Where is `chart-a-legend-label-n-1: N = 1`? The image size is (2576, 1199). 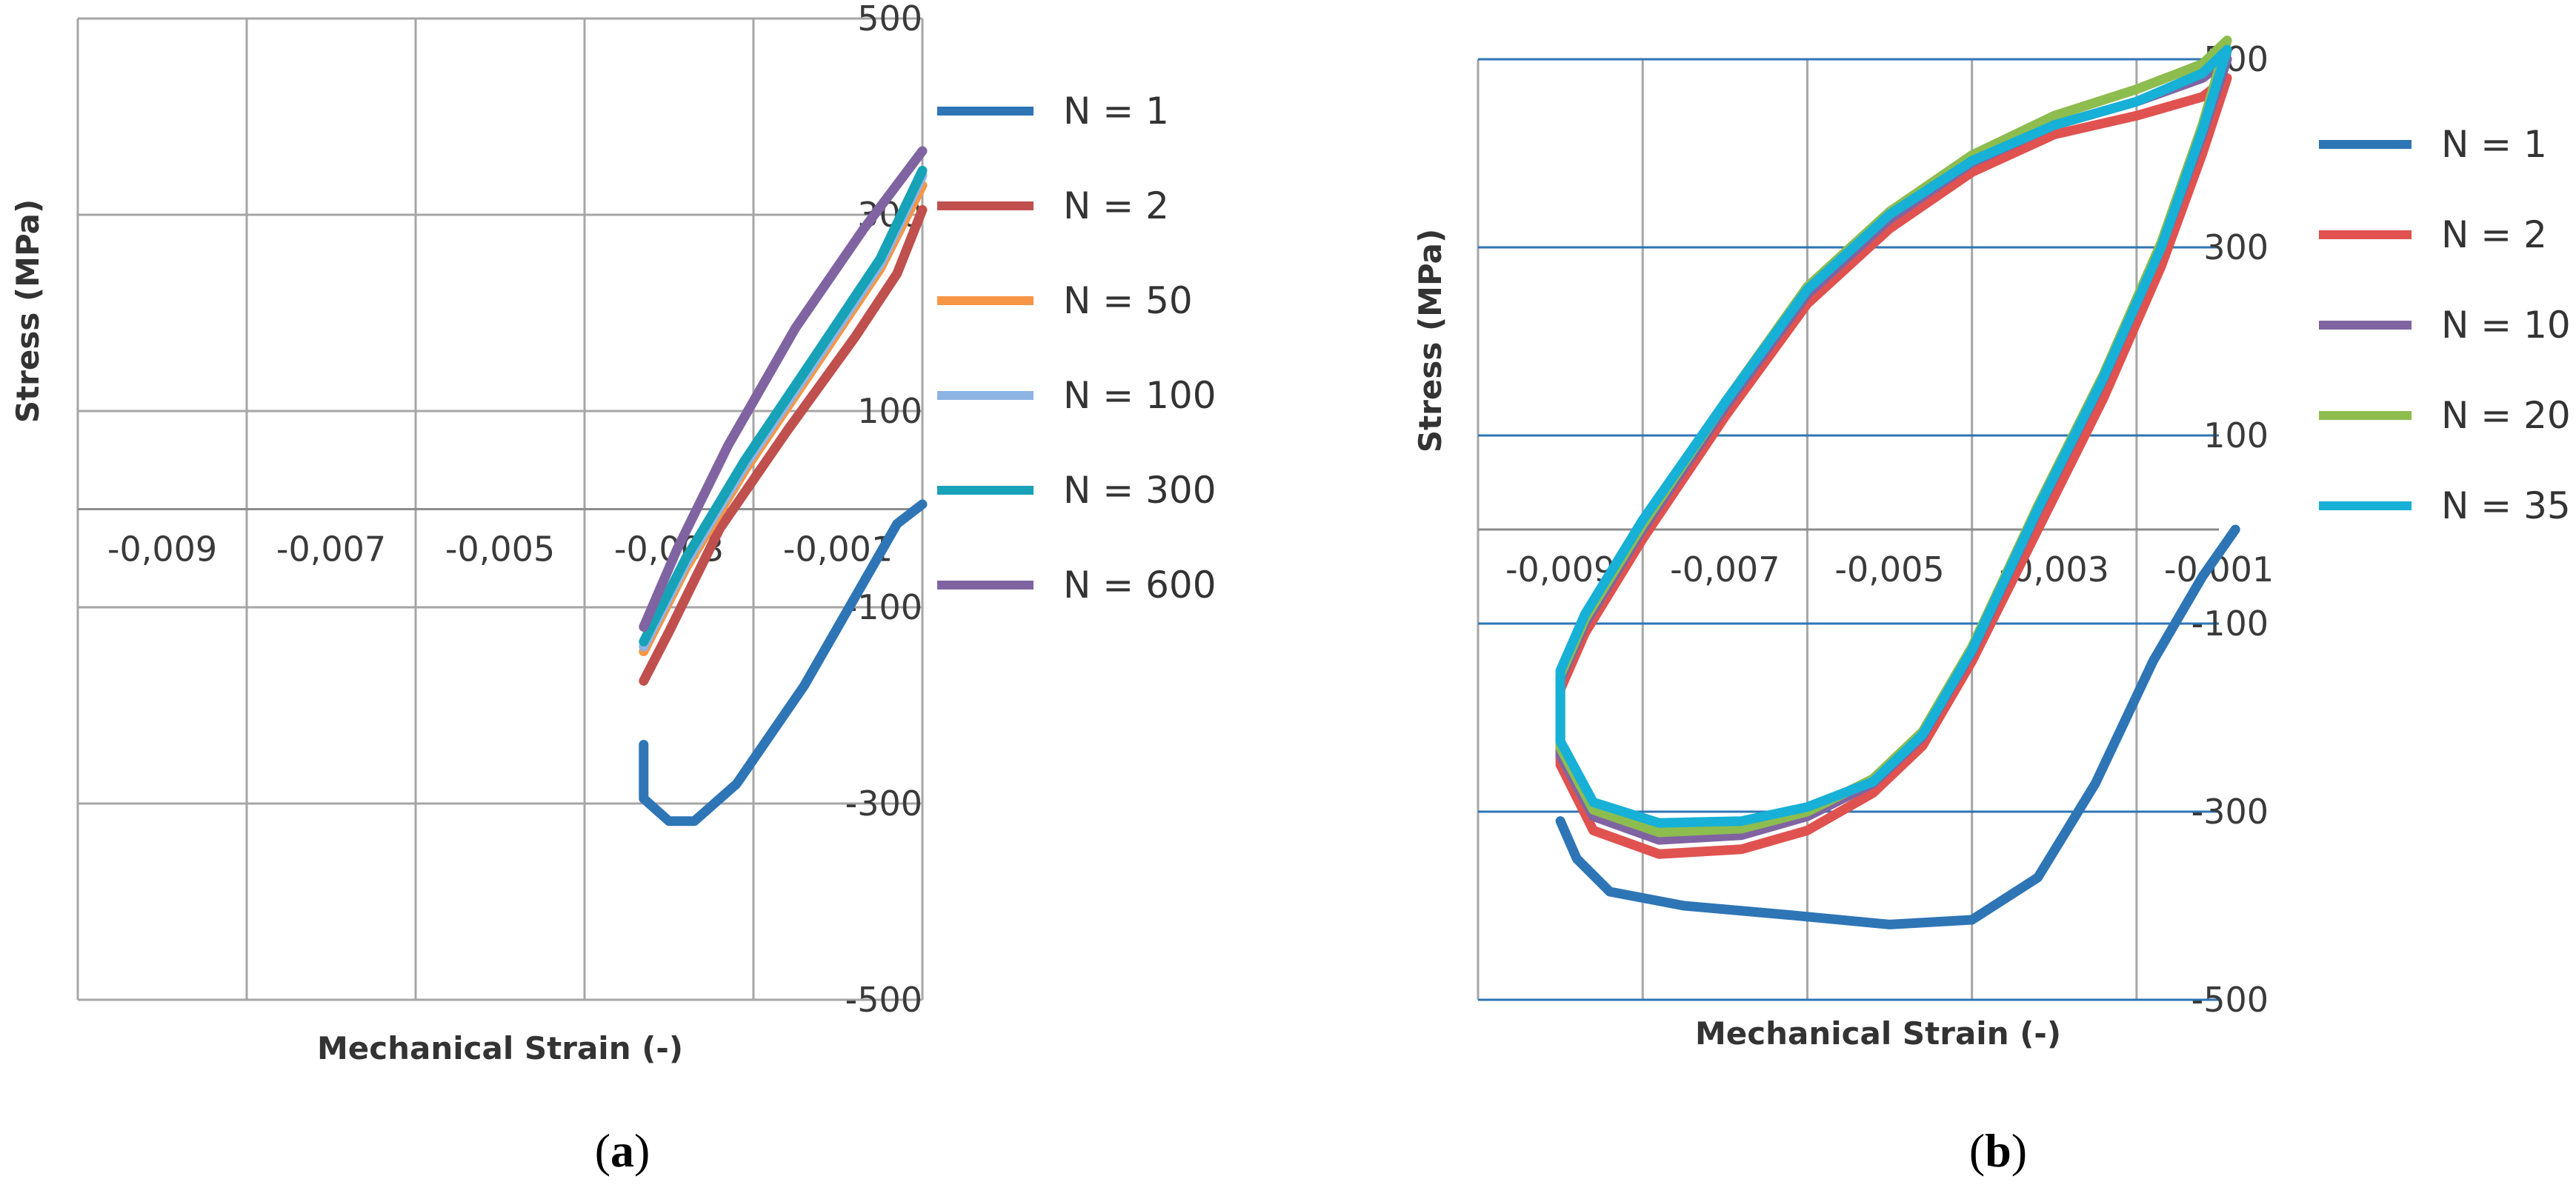
chart-a-legend-label-n-1: N = 1 is located at coordinates (1116, 112).